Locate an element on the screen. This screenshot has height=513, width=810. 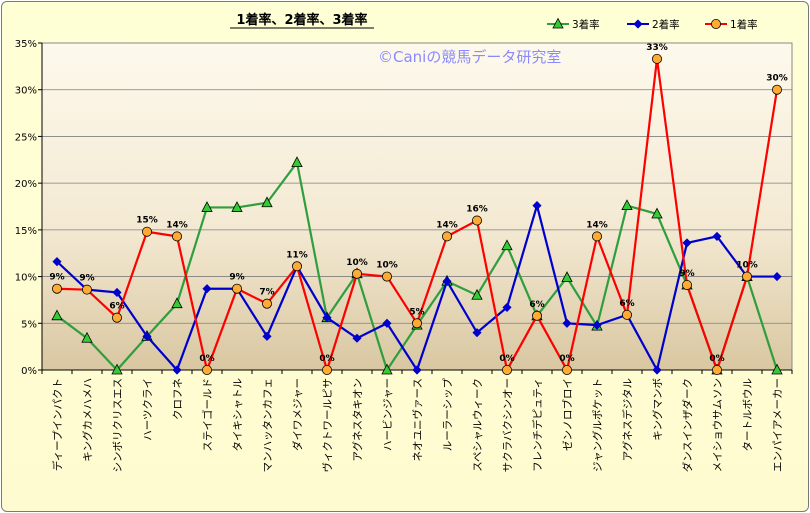
x-tick-label: ヴィクトワールピサ is located at coordinates (327, 425).